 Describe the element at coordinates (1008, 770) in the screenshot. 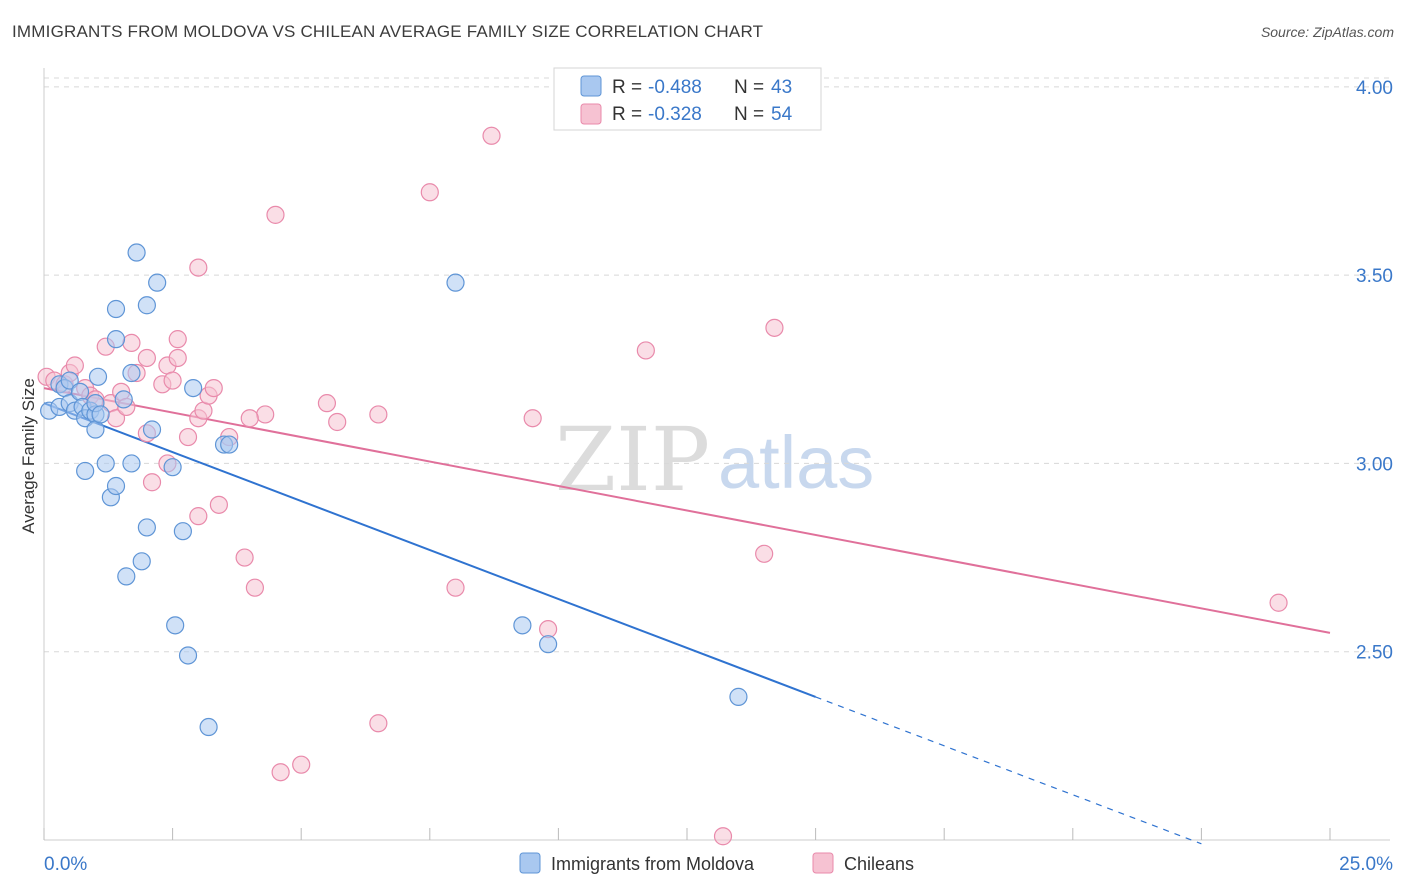

I see `moldova-trendline-extension` at that location.